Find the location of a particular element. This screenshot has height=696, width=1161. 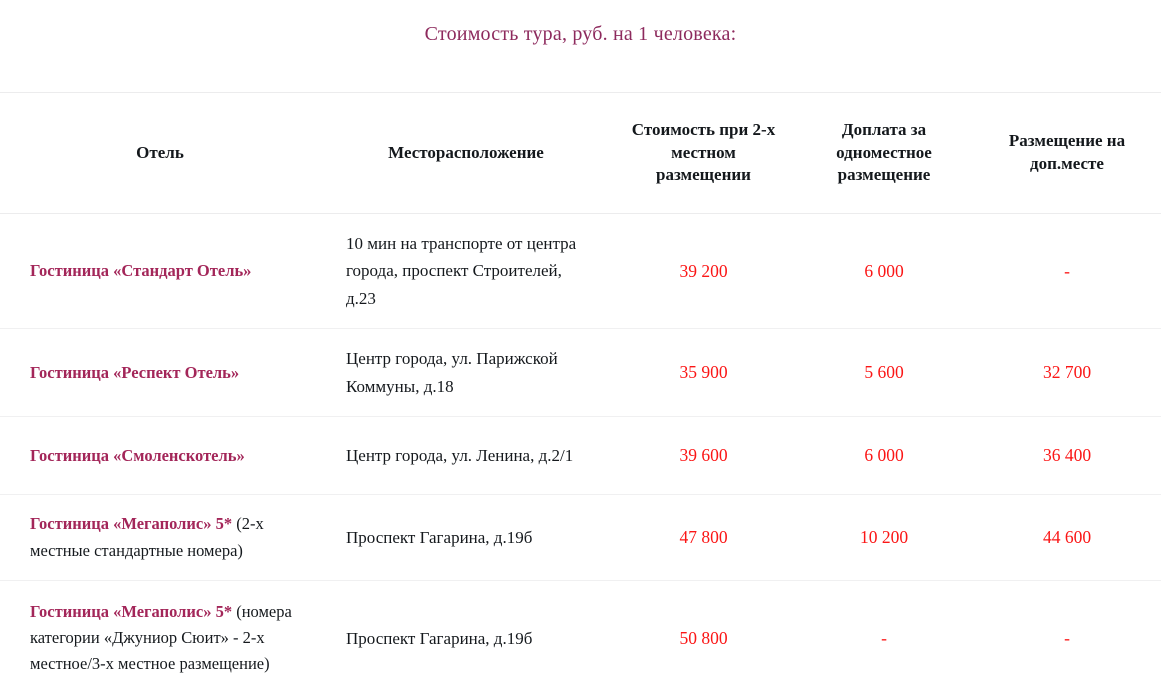

cell-hotel: Гостиница «Стандарт Отель» is located at coordinates (160, 271).